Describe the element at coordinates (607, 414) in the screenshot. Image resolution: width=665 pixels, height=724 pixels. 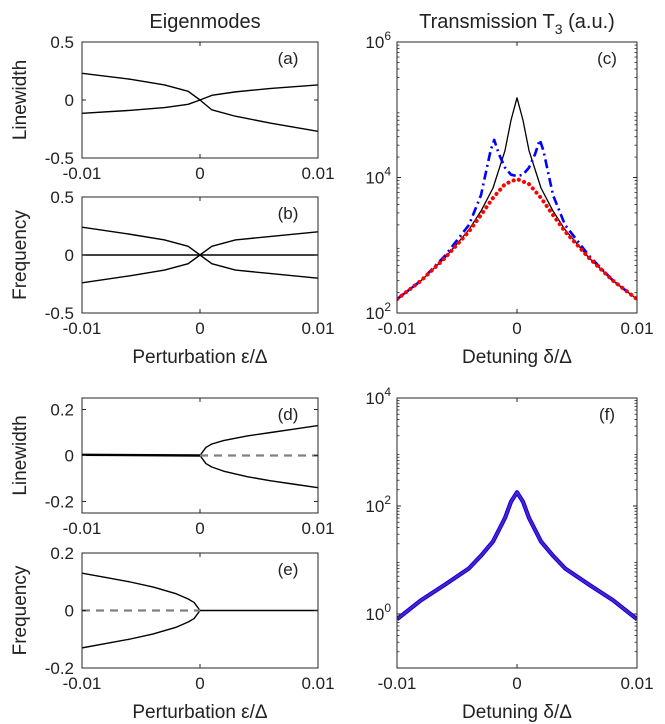
I see `panel-label: (f)` at that location.